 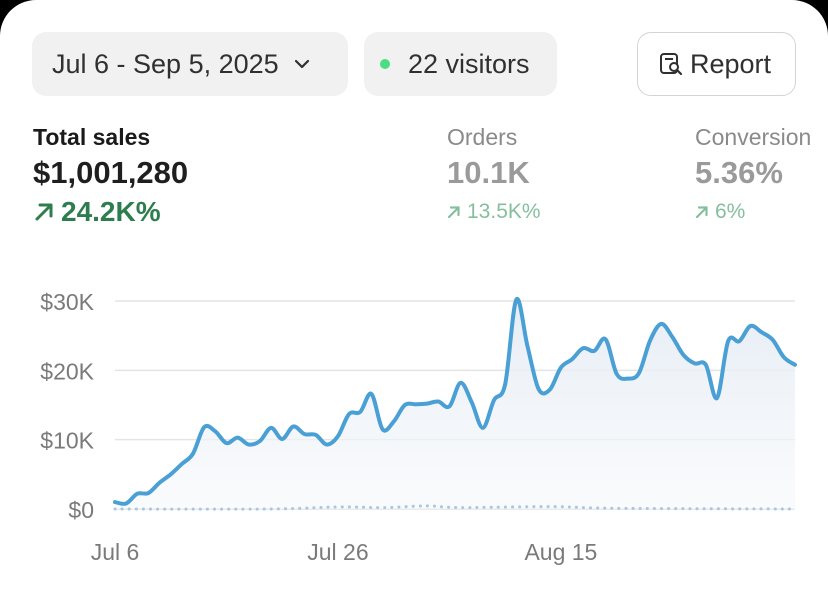 What do you see at coordinates (469, 63) in the screenshot?
I see `visitors-label: 22 visitors` at bounding box center [469, 63].